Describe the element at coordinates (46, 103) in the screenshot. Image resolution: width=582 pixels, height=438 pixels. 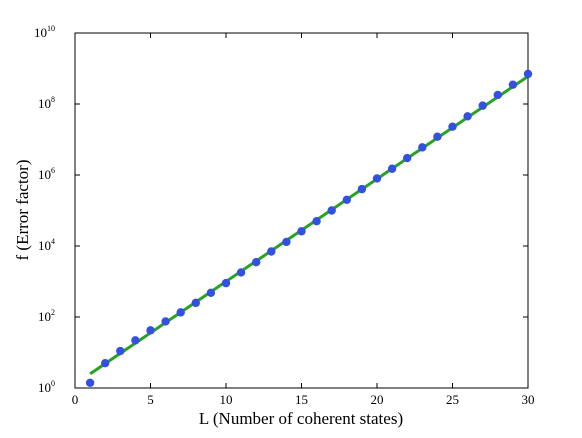
I see `y-tick-label: 10⁸` at that location.